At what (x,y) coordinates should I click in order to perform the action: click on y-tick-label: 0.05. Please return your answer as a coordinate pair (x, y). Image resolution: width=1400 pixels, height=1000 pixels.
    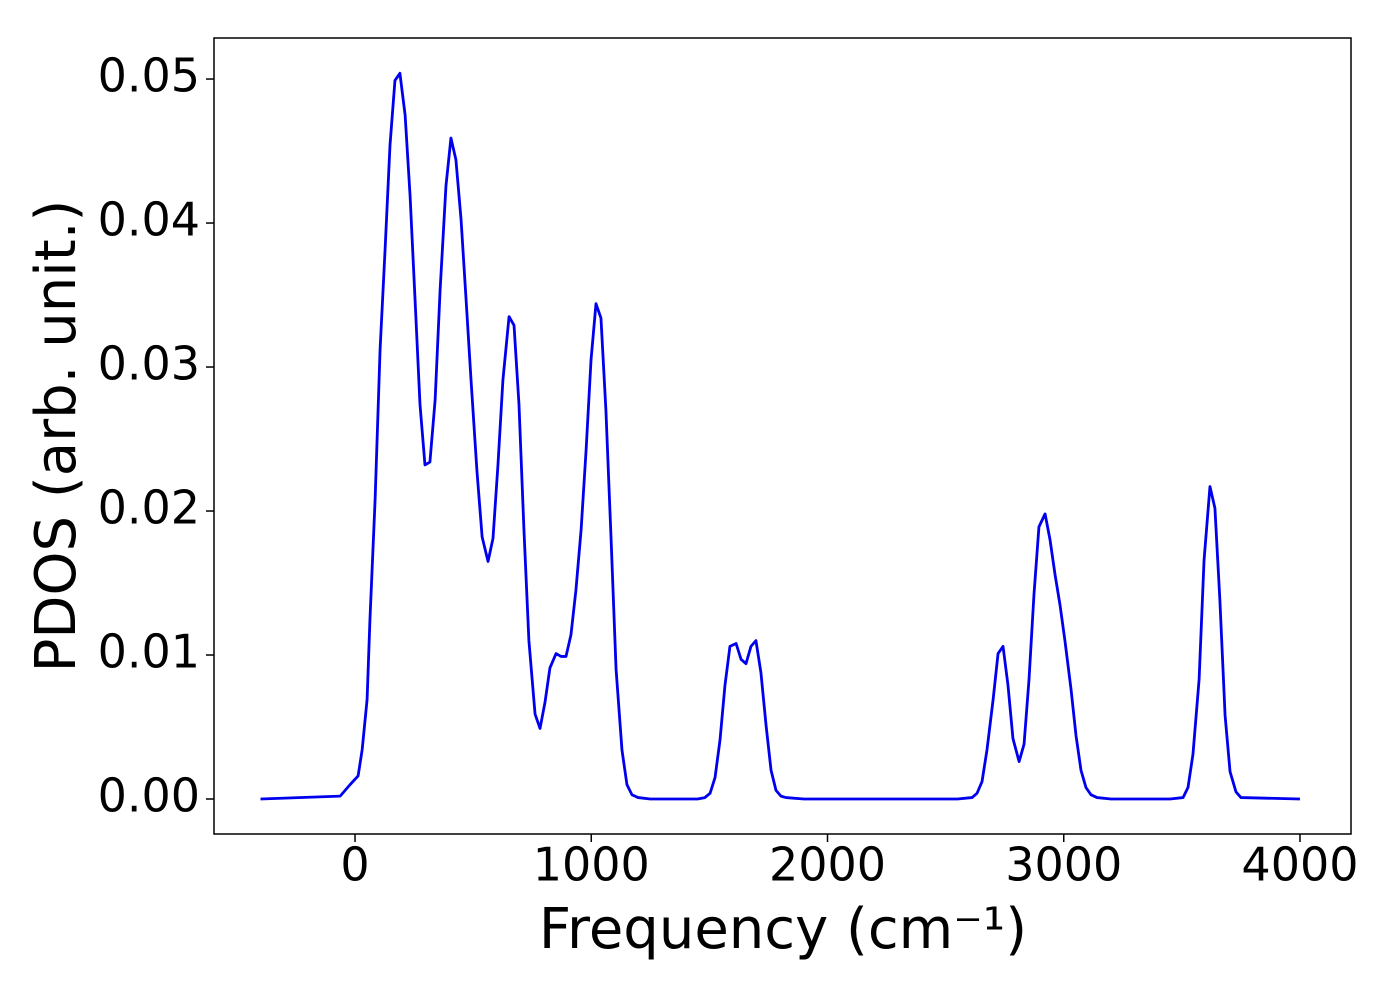
    Looking at the image, I should click on (149, 76).